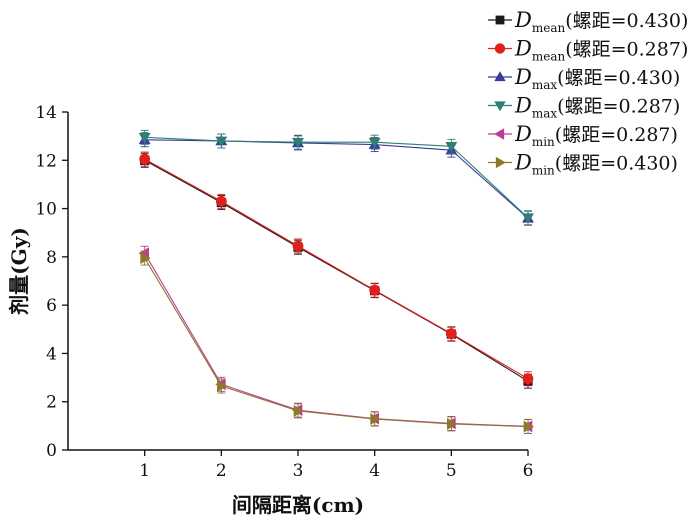 The width and height of the screenshot is (700, 520). I want to click on x-tick-label: 1, so click(144, 471).